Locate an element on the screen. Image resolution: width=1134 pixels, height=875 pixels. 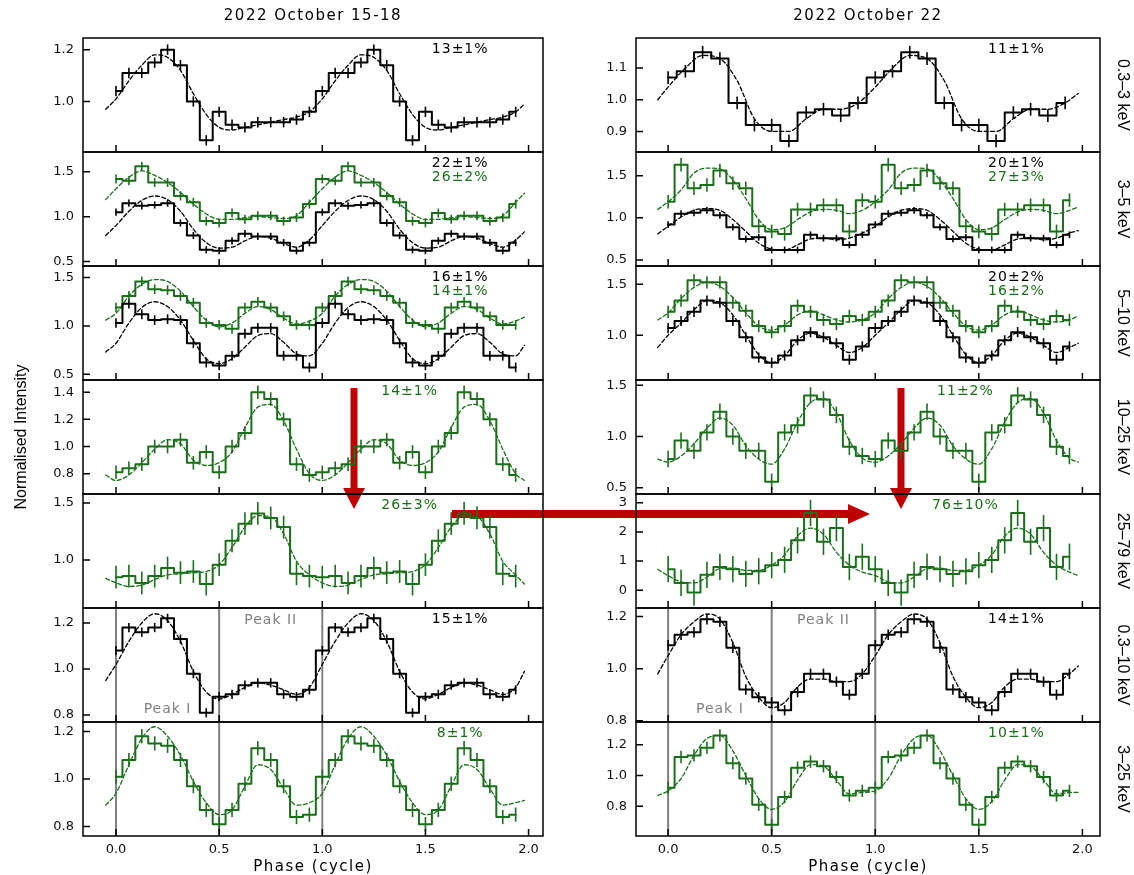
y2-axis-title: 0.3–3 keV is located at coordinates (1123, 95).